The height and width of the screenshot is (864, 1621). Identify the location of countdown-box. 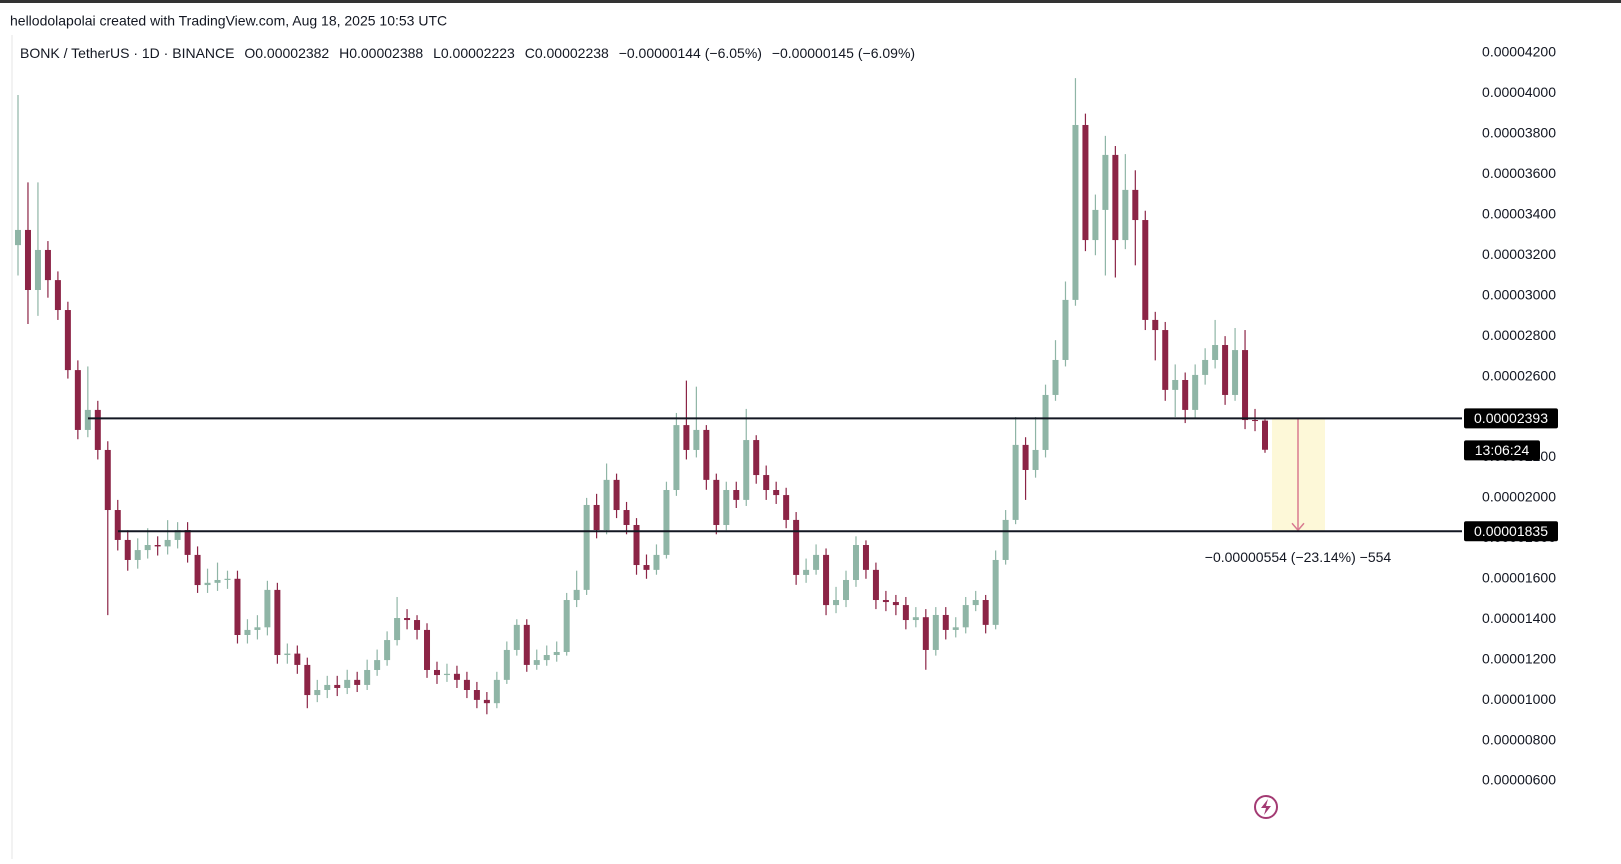
(1502, 450).